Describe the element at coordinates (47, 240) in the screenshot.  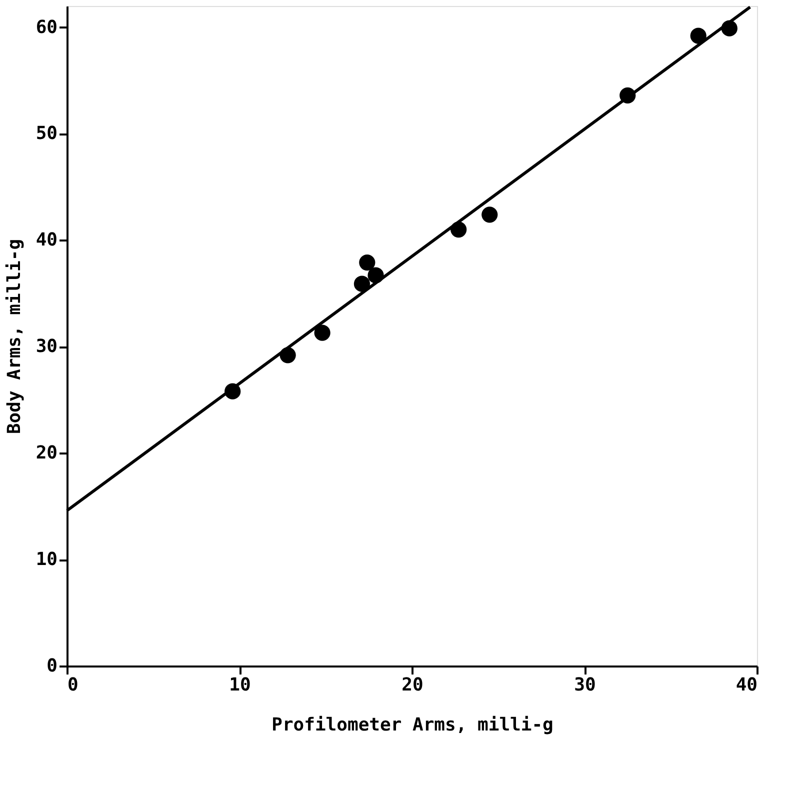
I see `y-tick-label: 40` at that location.